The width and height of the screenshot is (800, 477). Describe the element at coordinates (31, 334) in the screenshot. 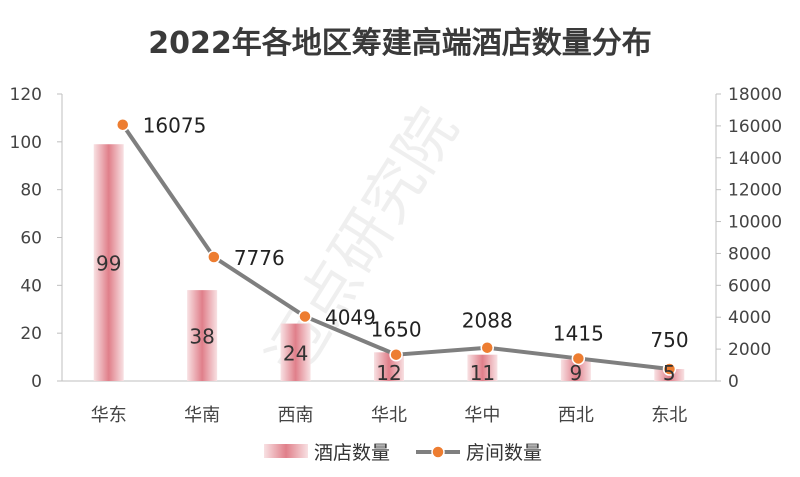

I see `left-tick-label: 20` at that location.